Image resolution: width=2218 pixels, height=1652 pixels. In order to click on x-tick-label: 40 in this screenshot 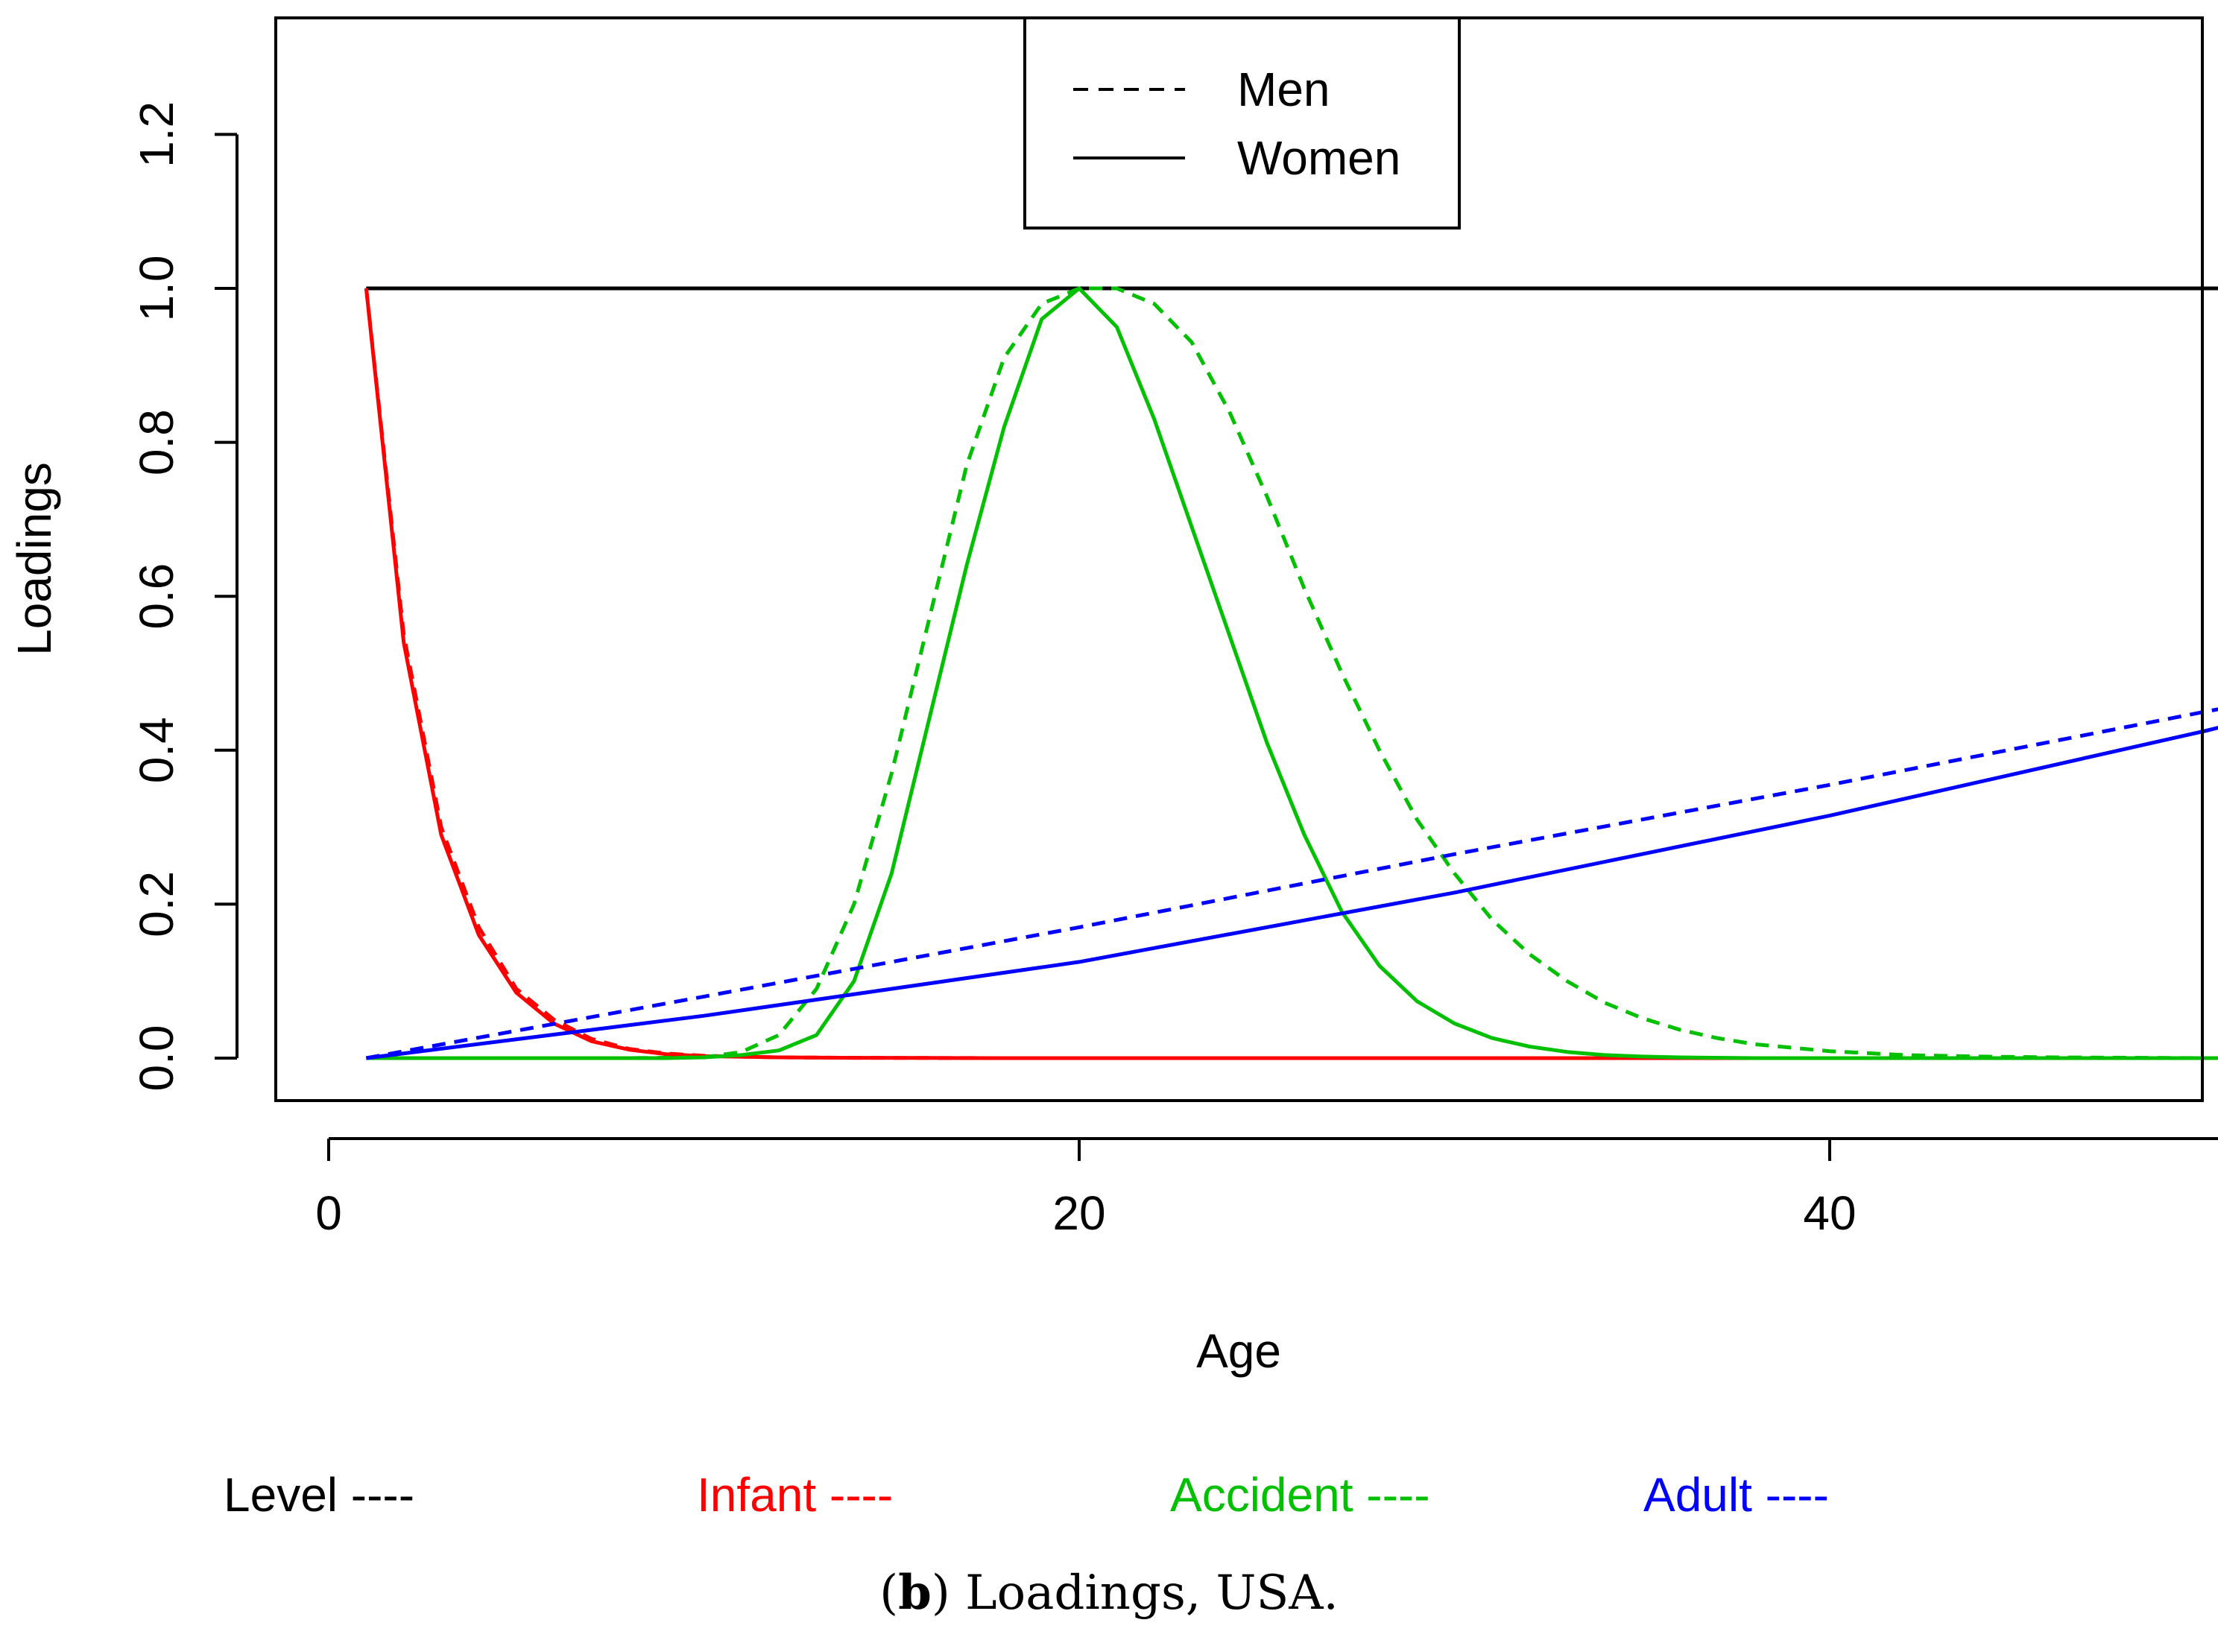, I will do `click(1829, 1213)`.